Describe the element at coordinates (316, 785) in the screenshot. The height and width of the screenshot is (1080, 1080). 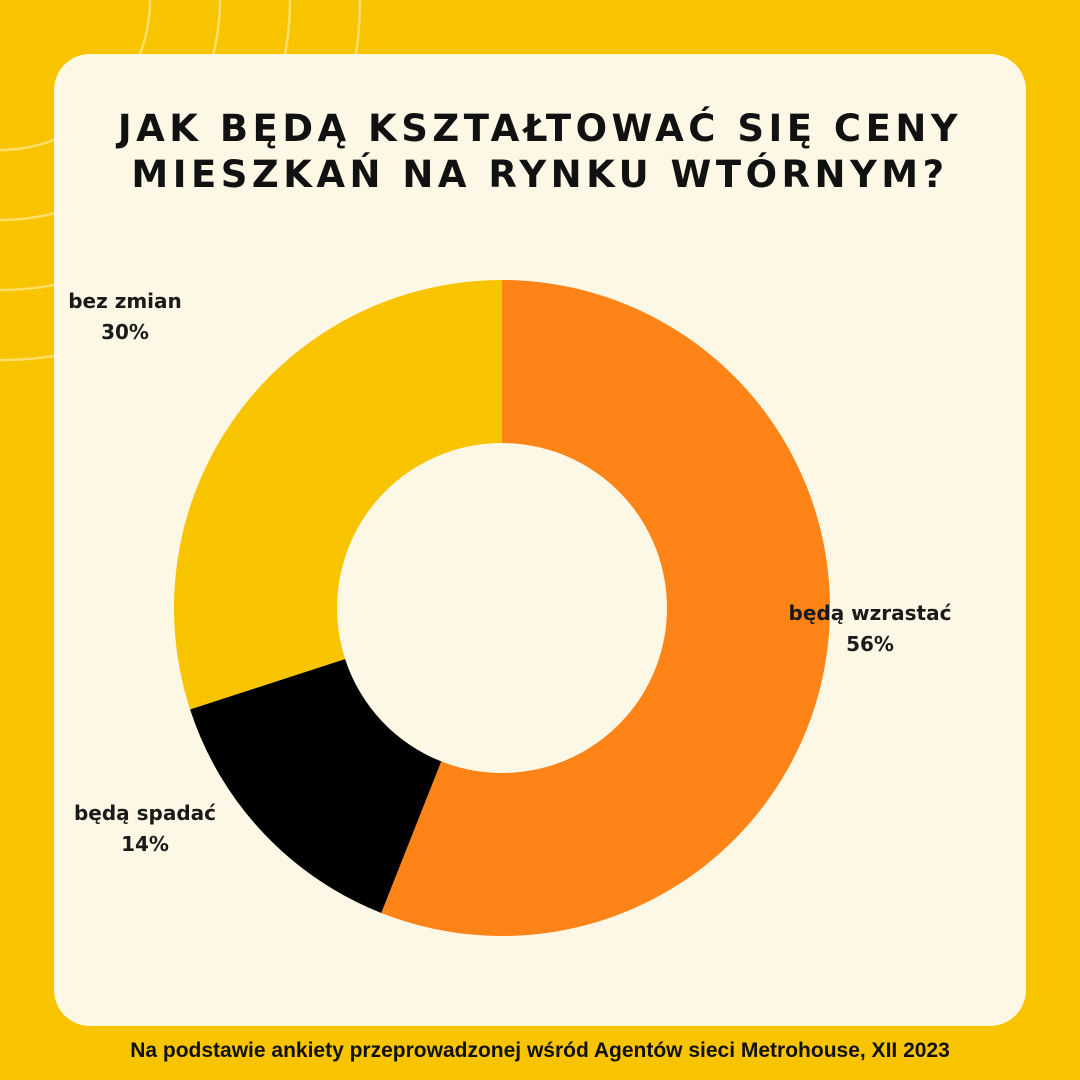
I see `slice-decrease` at that location.